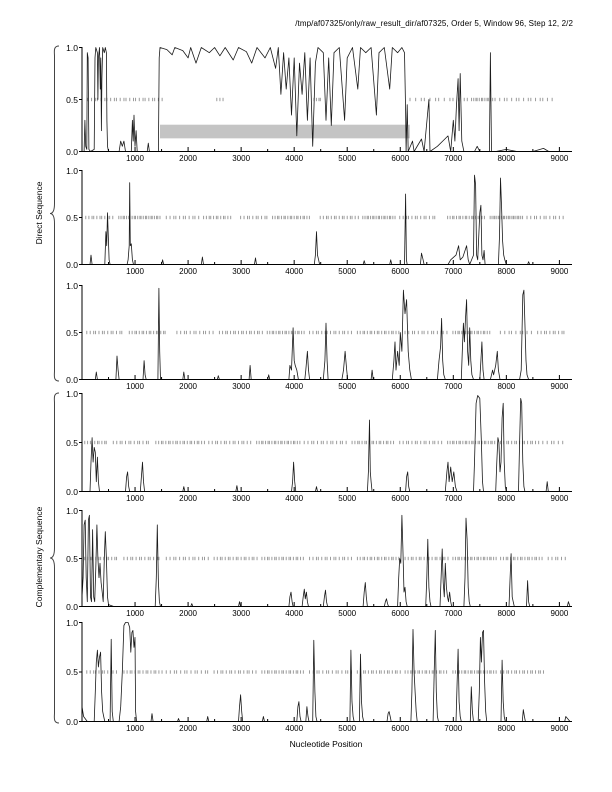 The height and width of the screenshot is (792, 612). I want to click on complementary-sequence-brace, so click(54, 558).